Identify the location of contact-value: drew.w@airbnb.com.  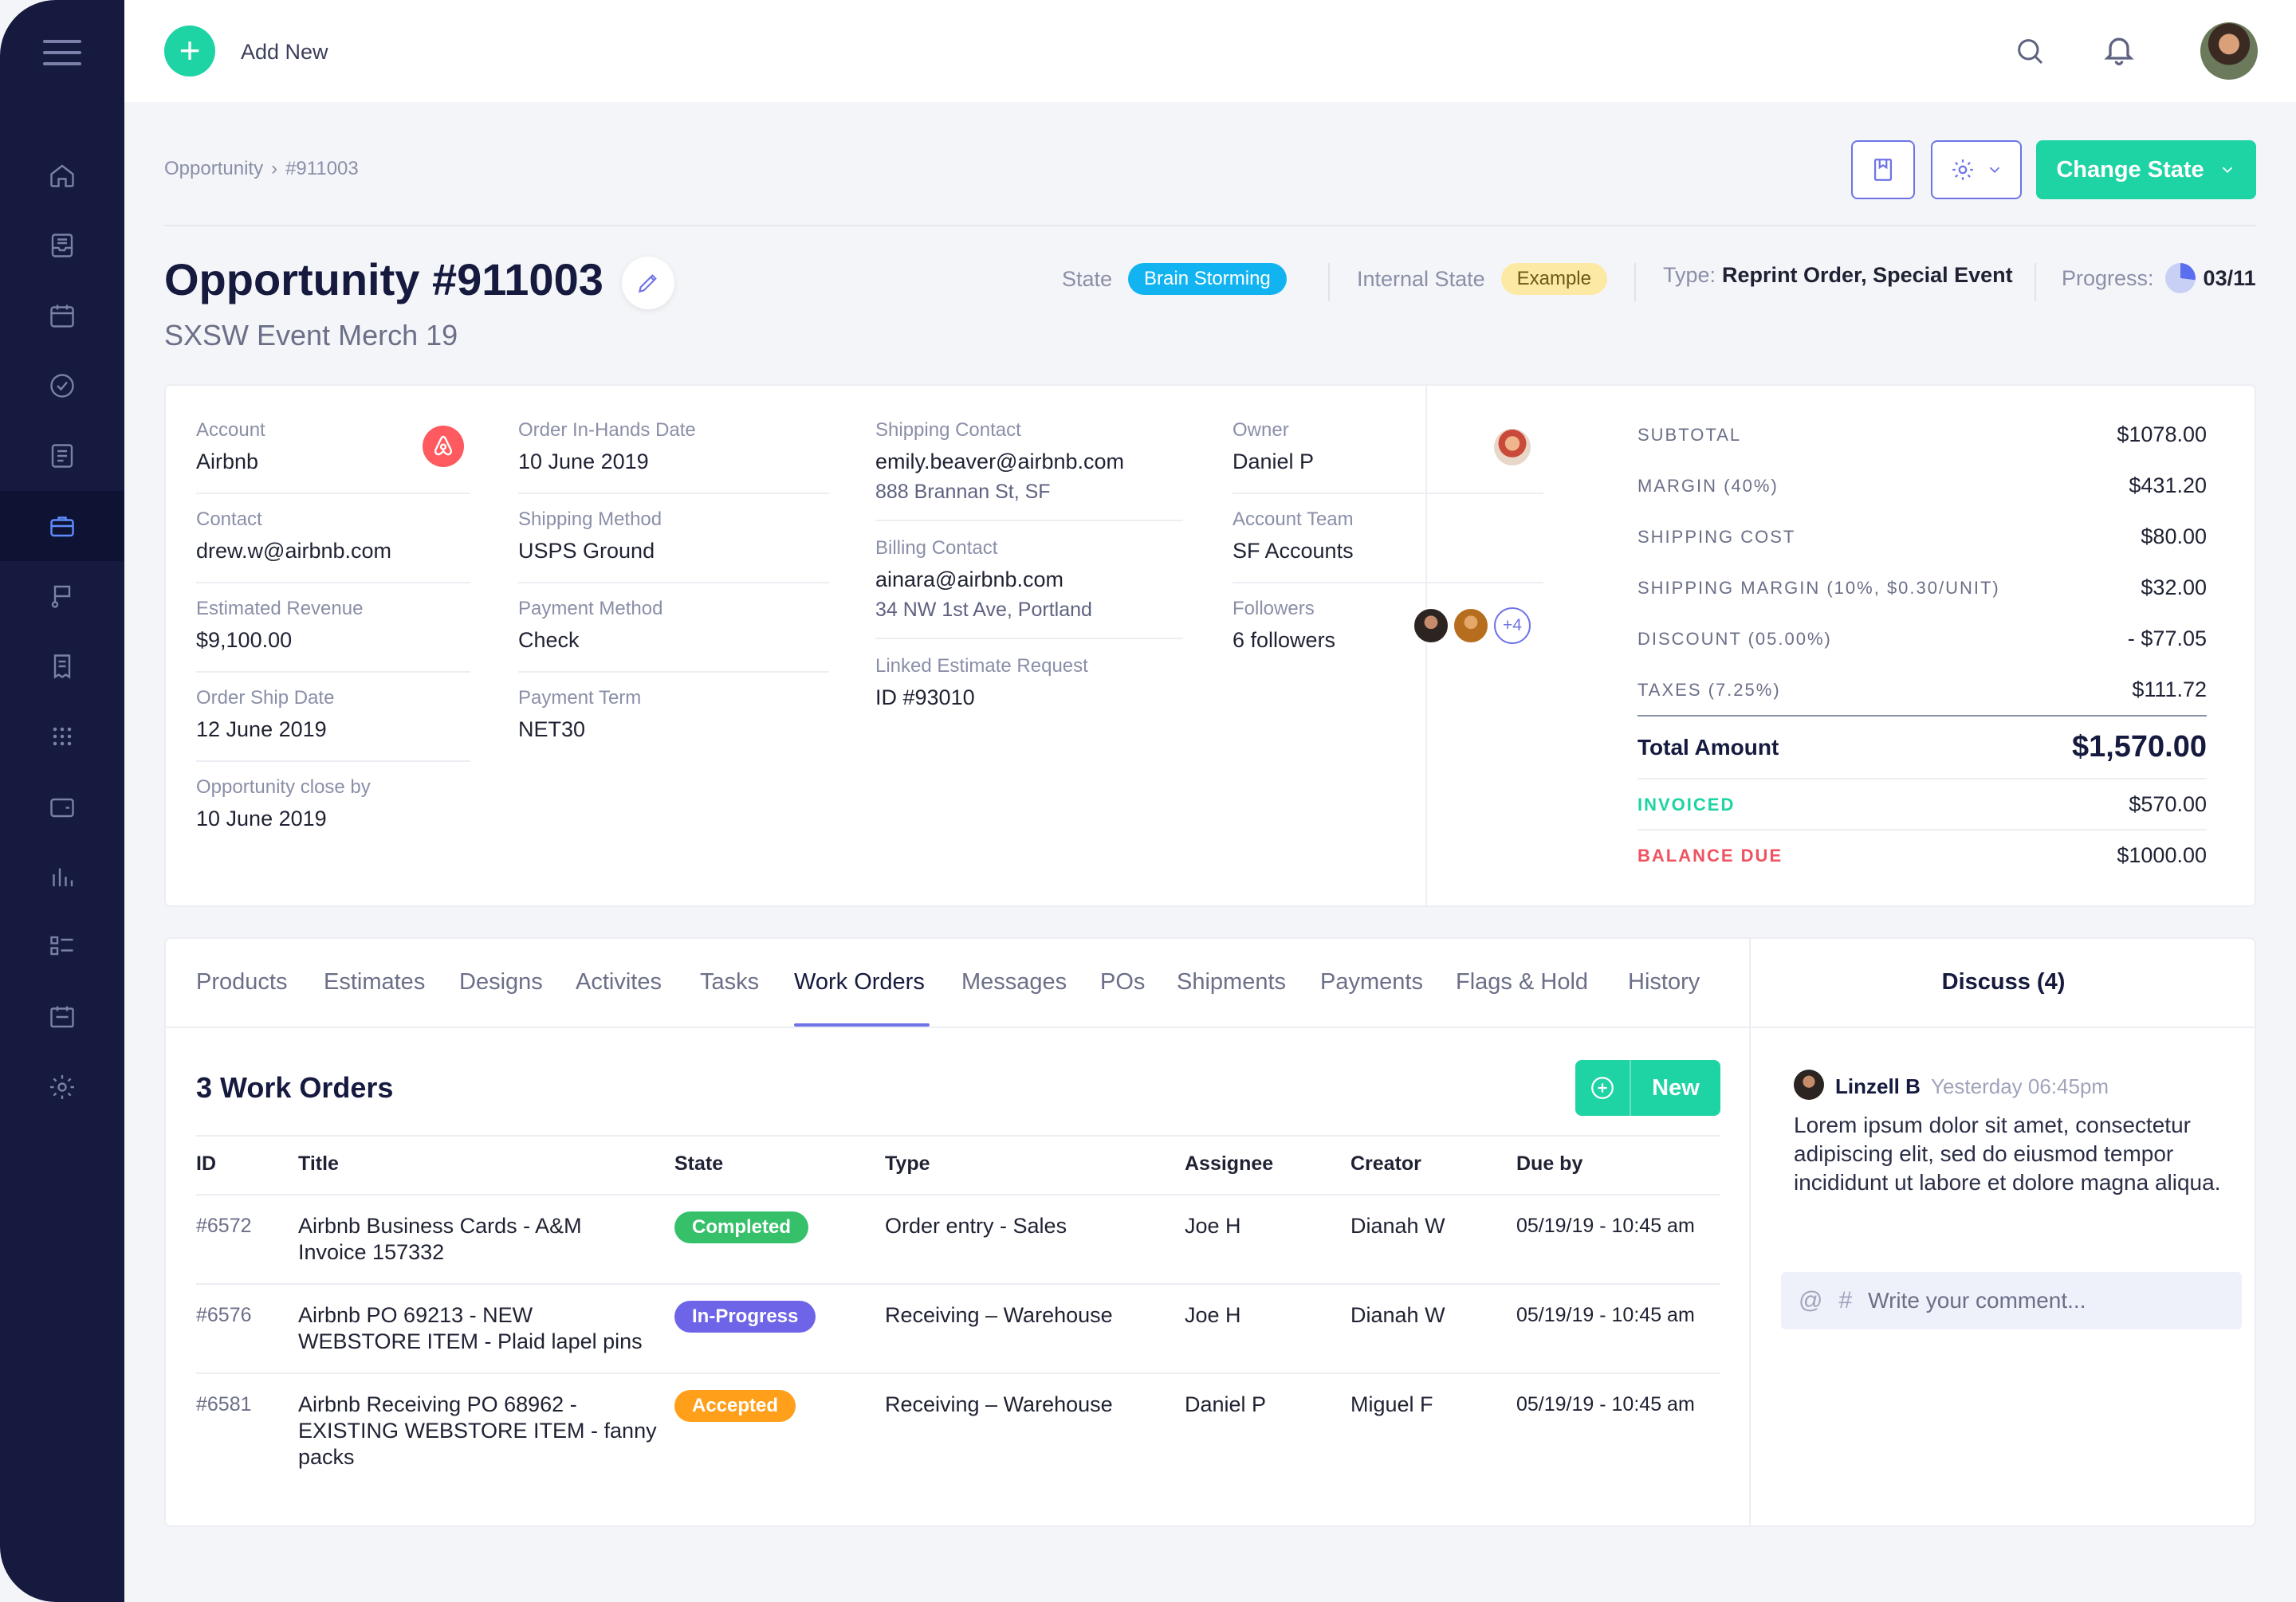
(294, 551).